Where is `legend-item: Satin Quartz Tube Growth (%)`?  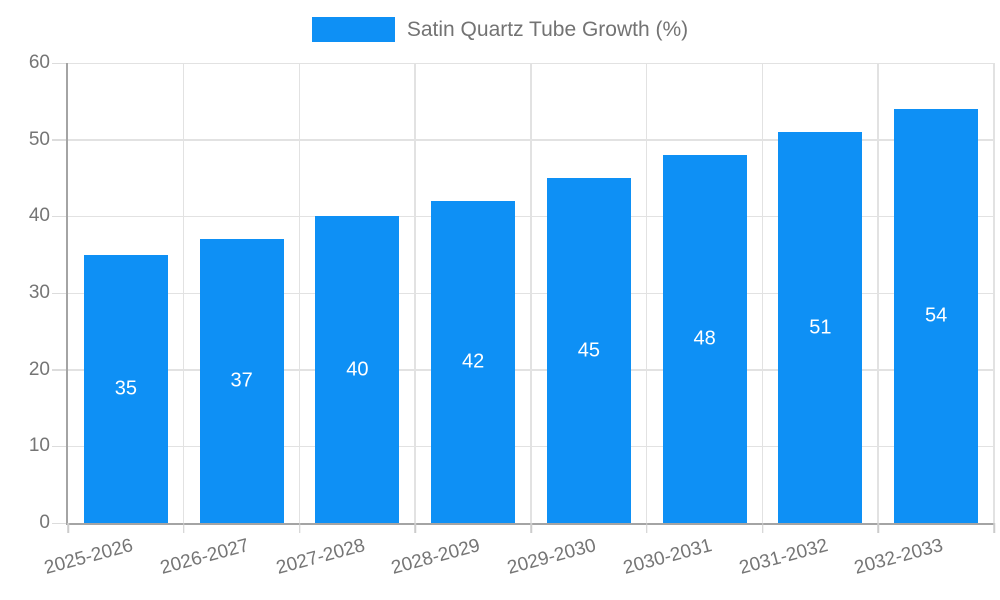 legend-item: Satin Quartz Tube Growth (%) is located at coordinates (500, 29).